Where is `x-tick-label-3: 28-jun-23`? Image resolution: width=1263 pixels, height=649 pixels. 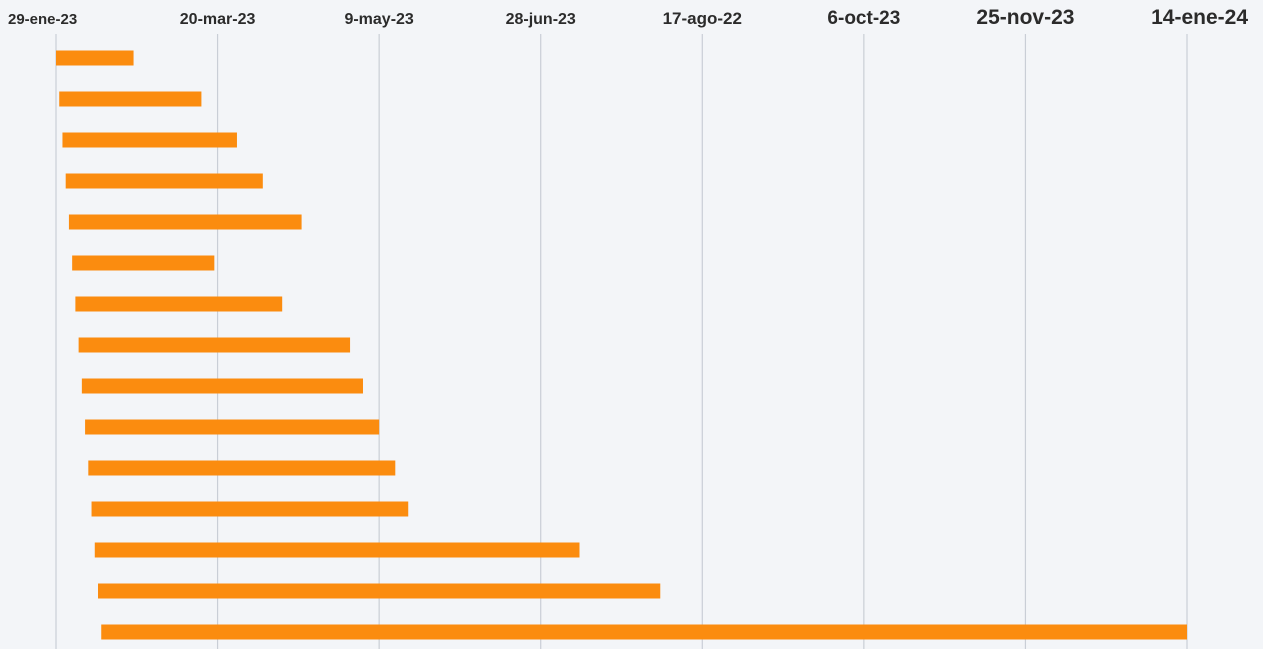
x-tick-label-3: 28-jun-23 is located at coordinates (541, 19).